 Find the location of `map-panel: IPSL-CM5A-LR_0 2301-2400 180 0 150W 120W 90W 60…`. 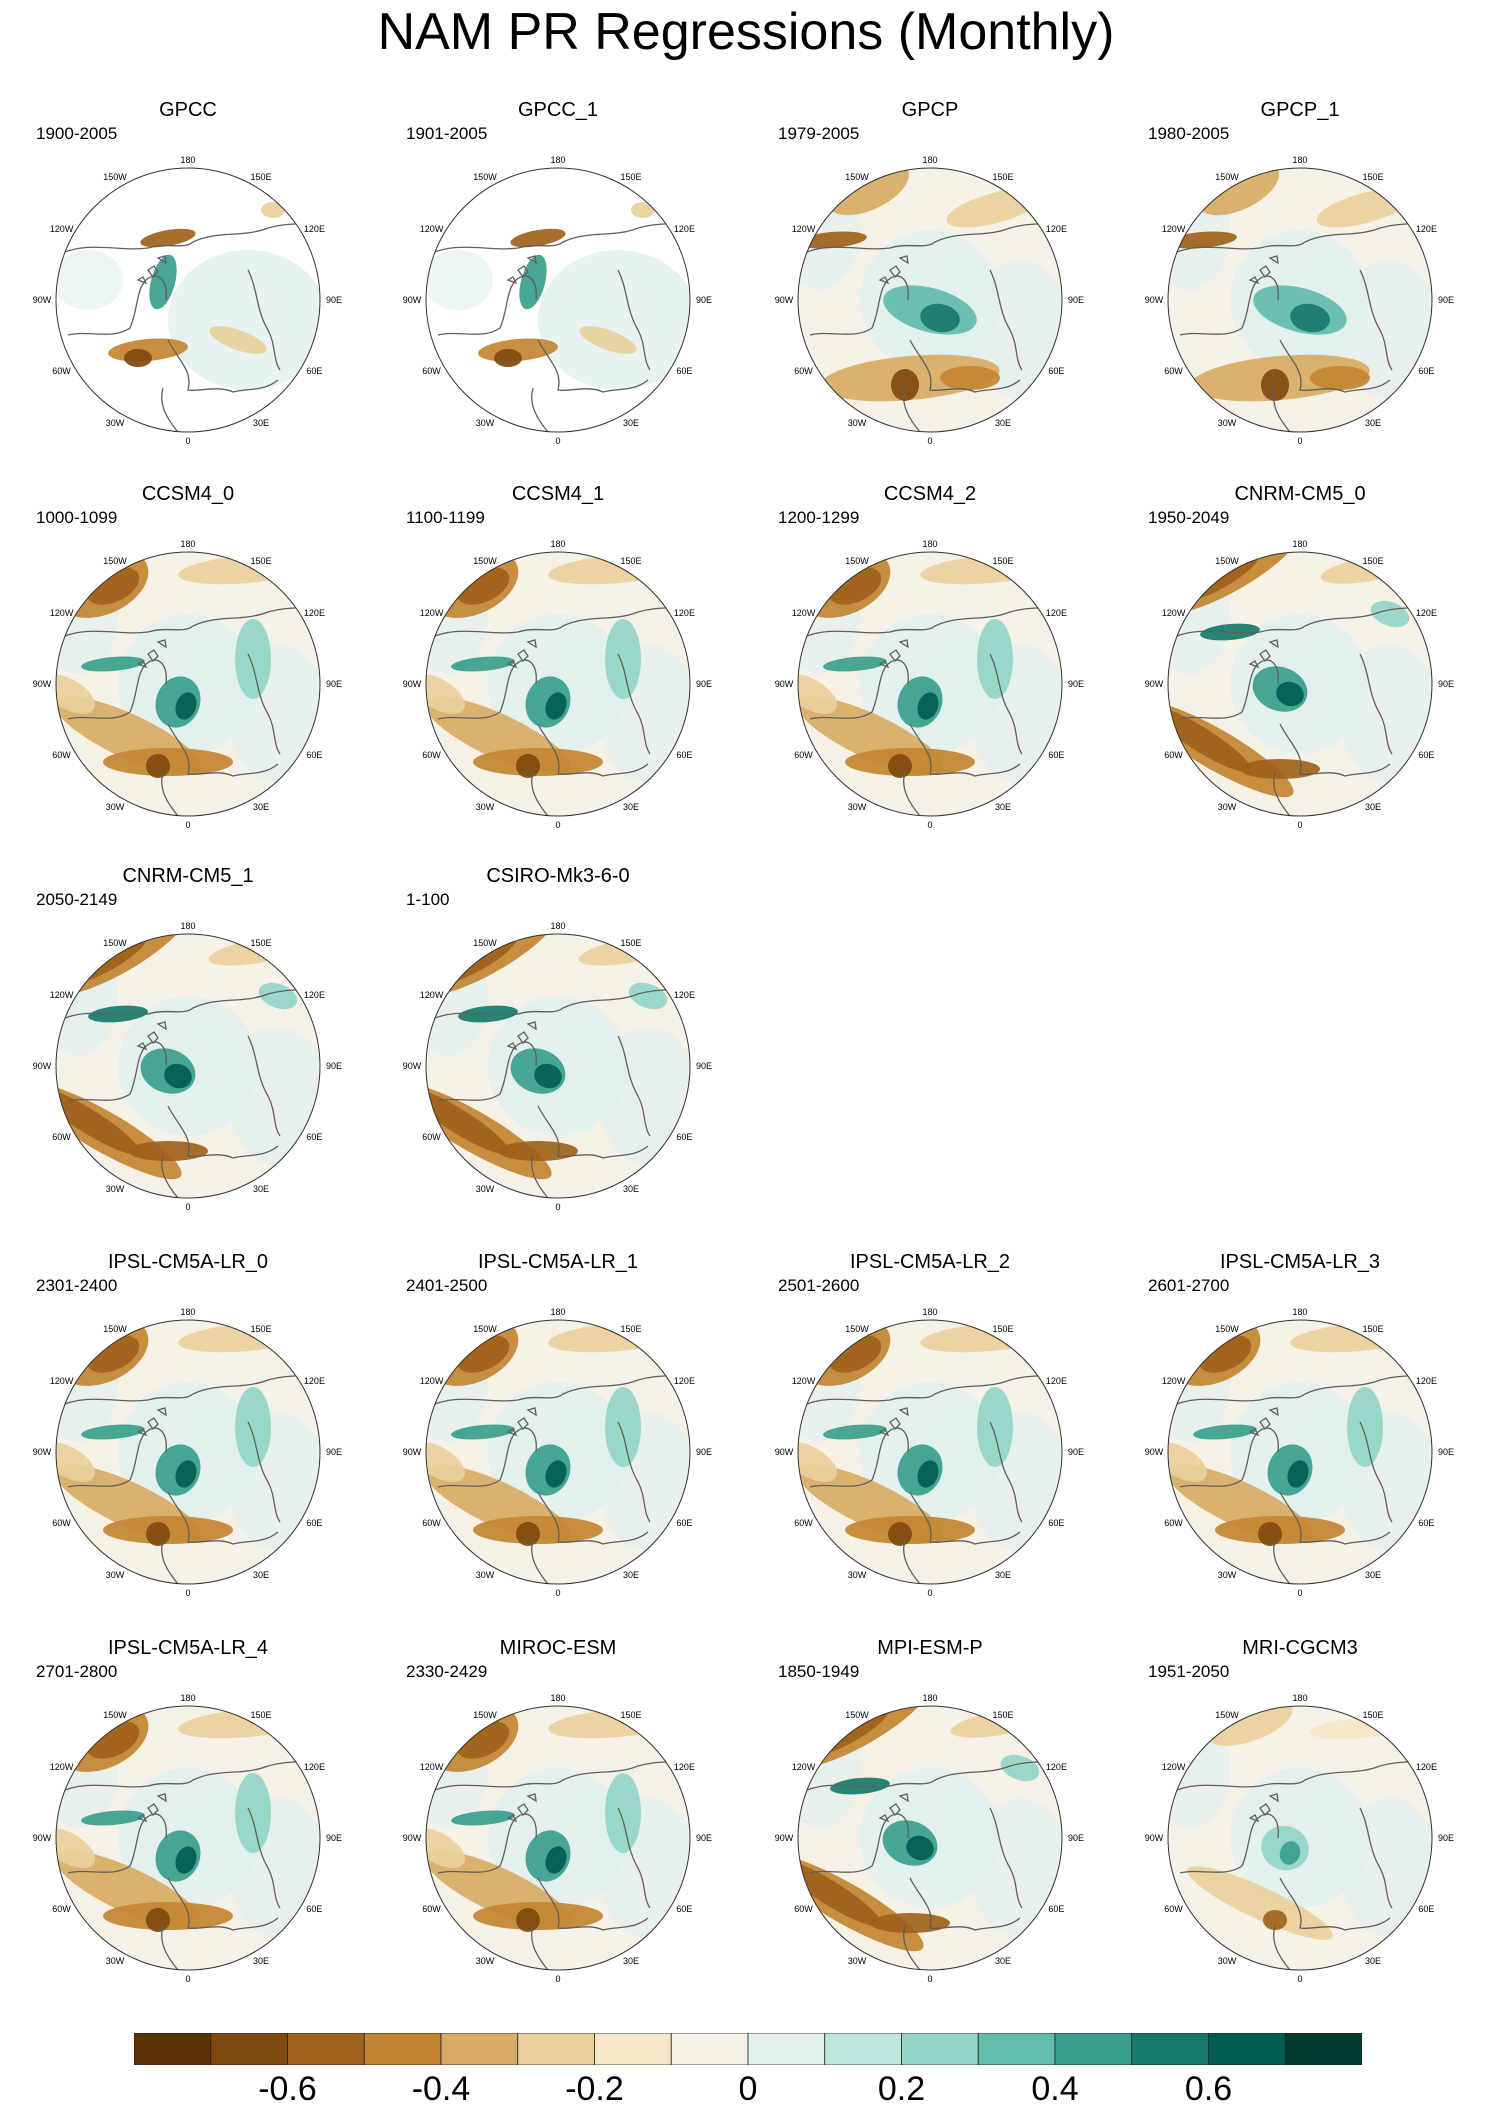

map-panel: IPSL-CM5A-LR_0 2301-2400 180 0 150W 120W 90W 60… is located at coordinates (188, 1424).